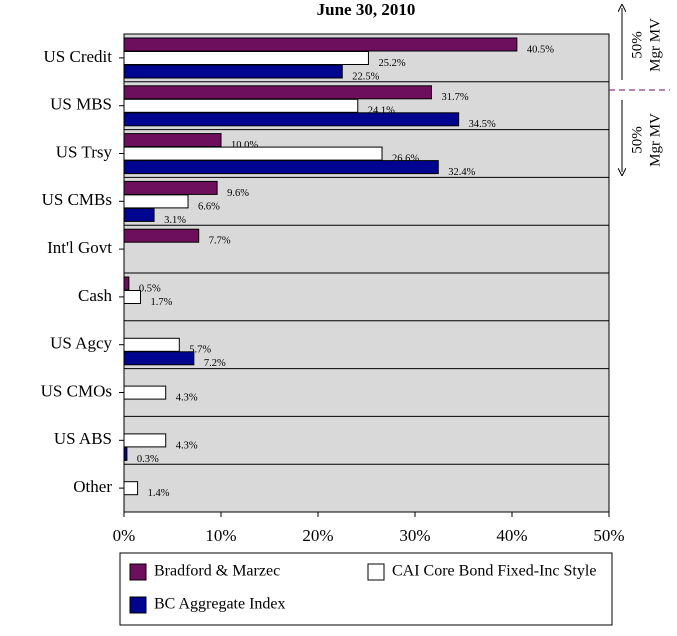 This screenshot has height=636, width=677. I want to click on y-tick-label: US CMBs, so click(77, 199).